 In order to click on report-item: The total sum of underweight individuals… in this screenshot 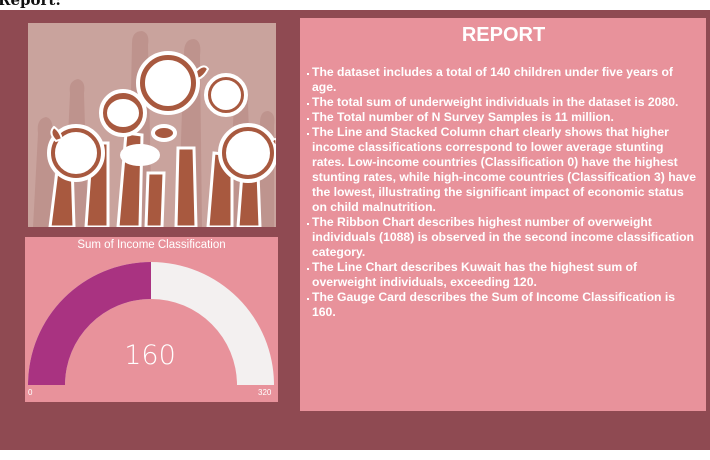, I will do `click(501, 102)`.